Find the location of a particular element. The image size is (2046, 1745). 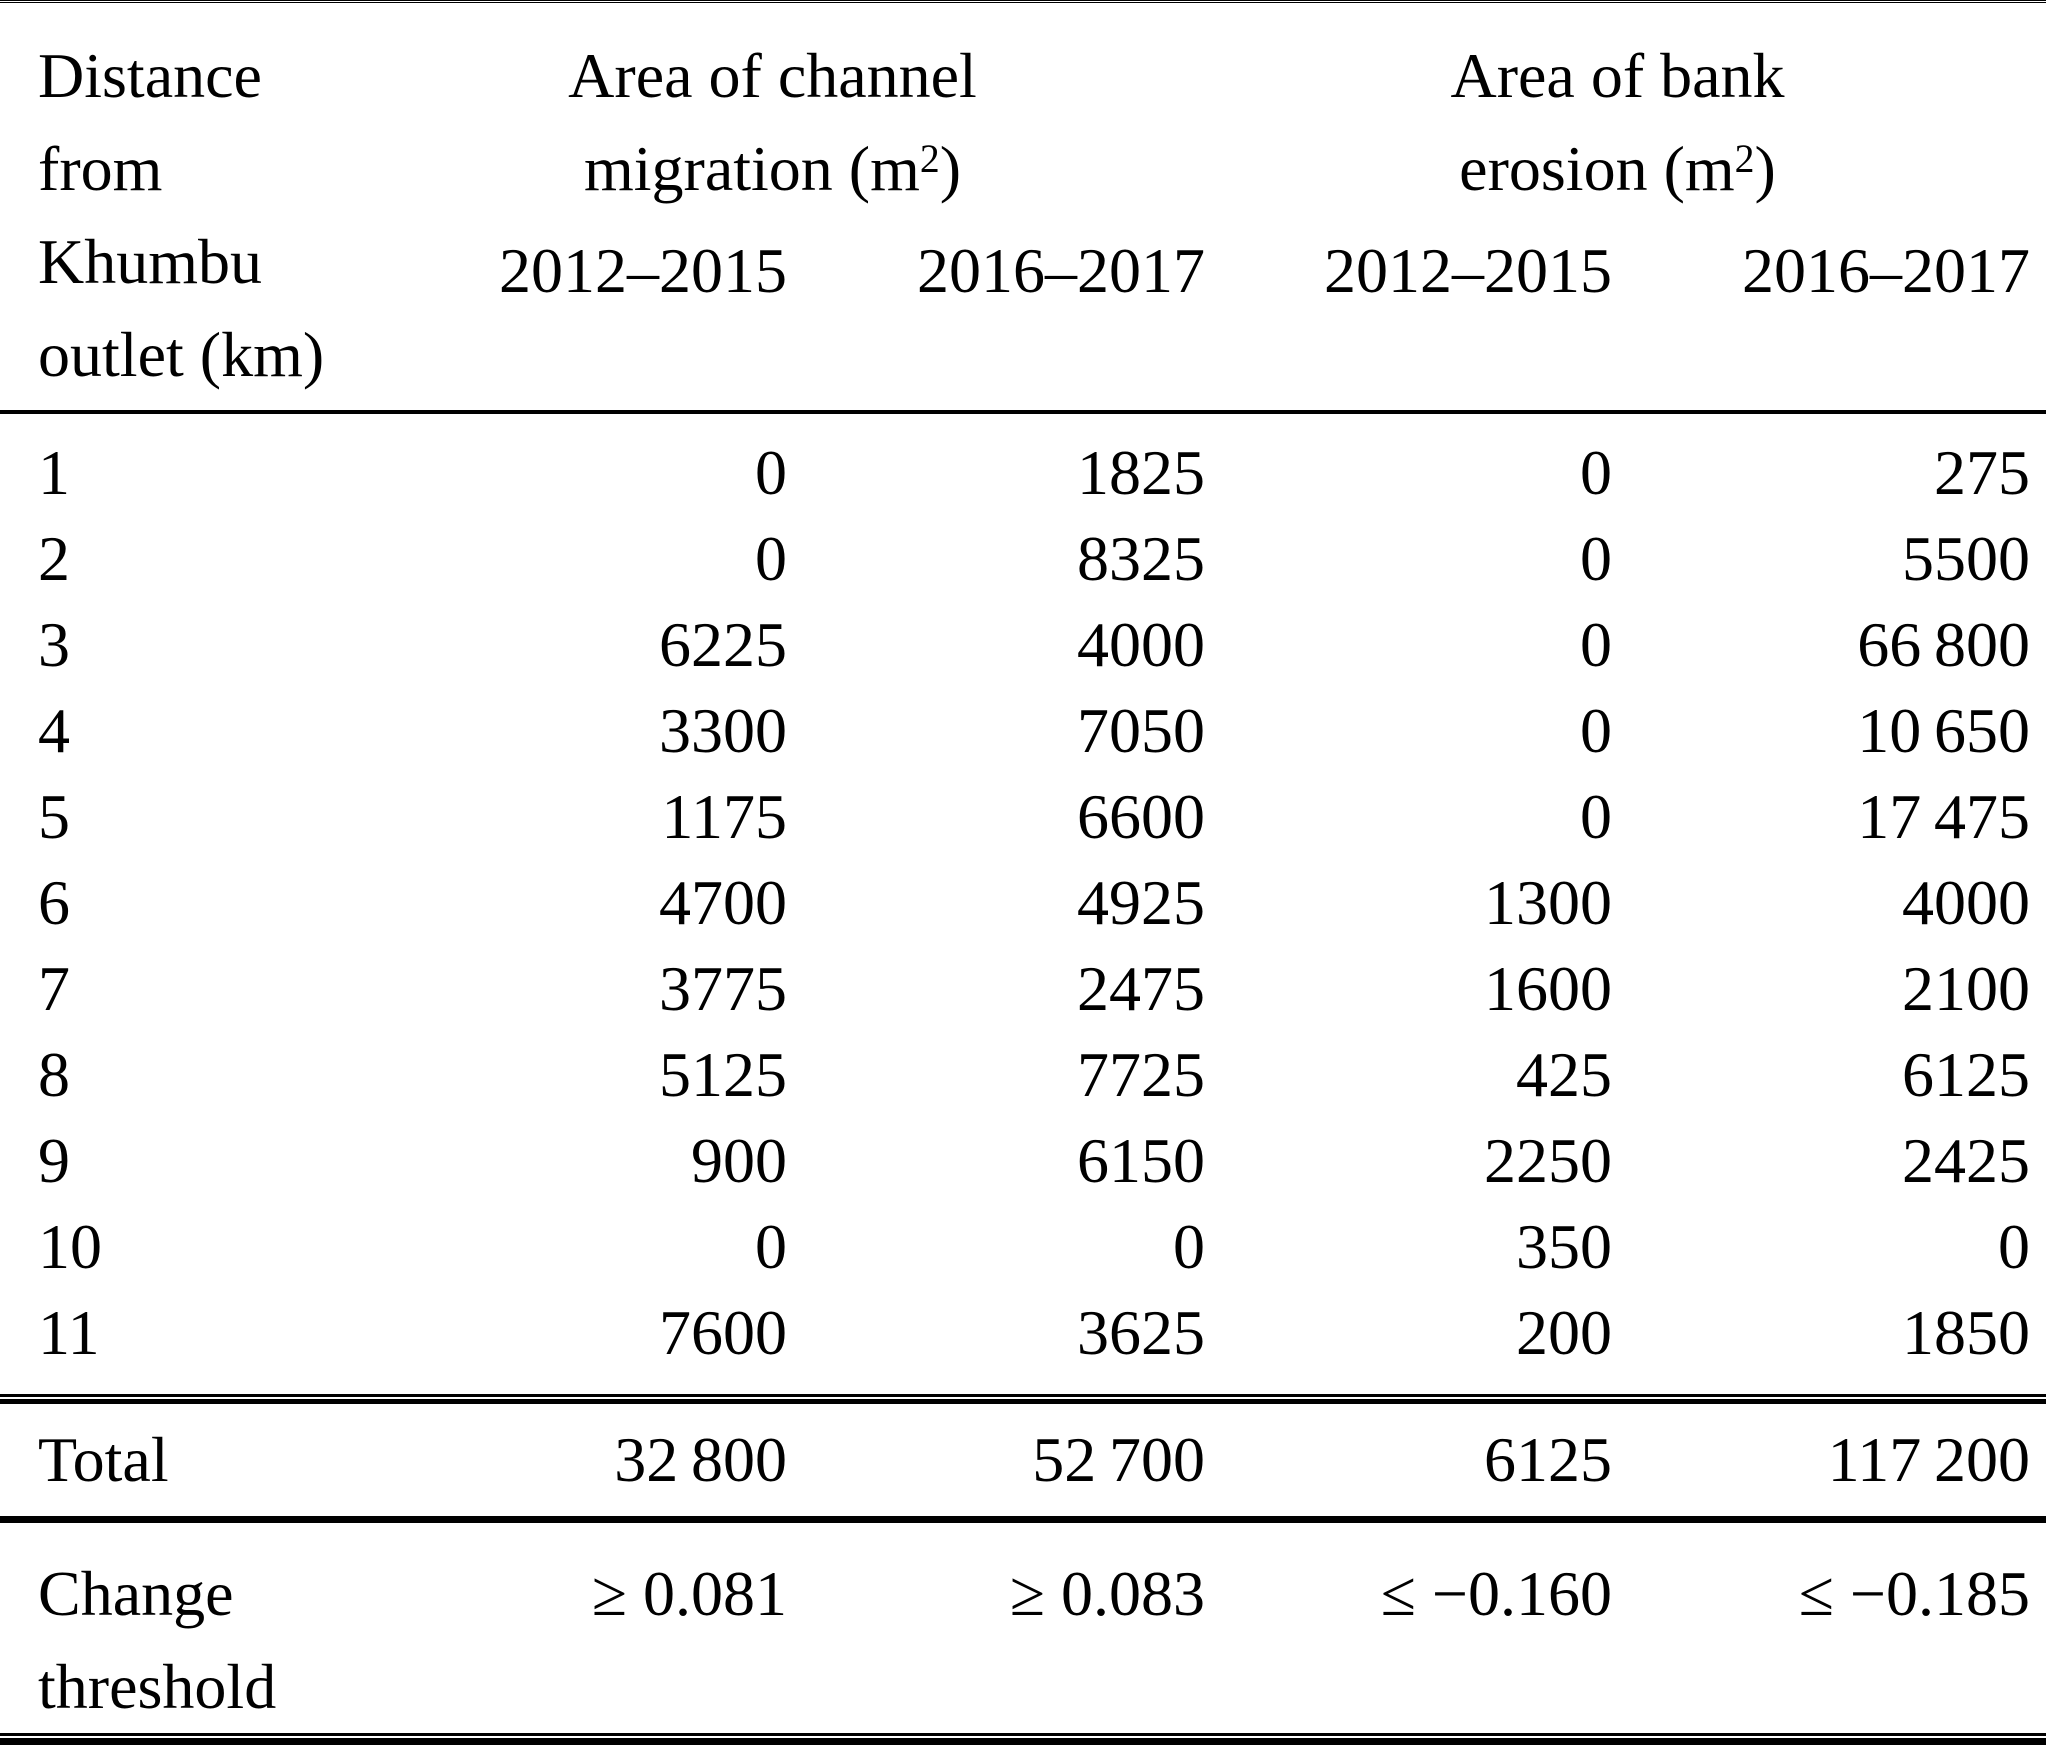

rule-bottom-thick is located at coordinates (1023, 1741).